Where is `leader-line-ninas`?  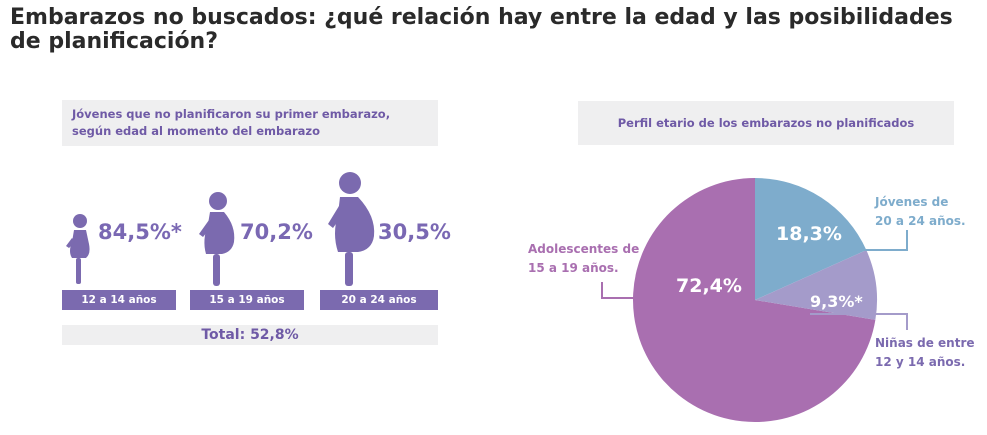 leader-line-ninas is located at coordinates (859, 321).